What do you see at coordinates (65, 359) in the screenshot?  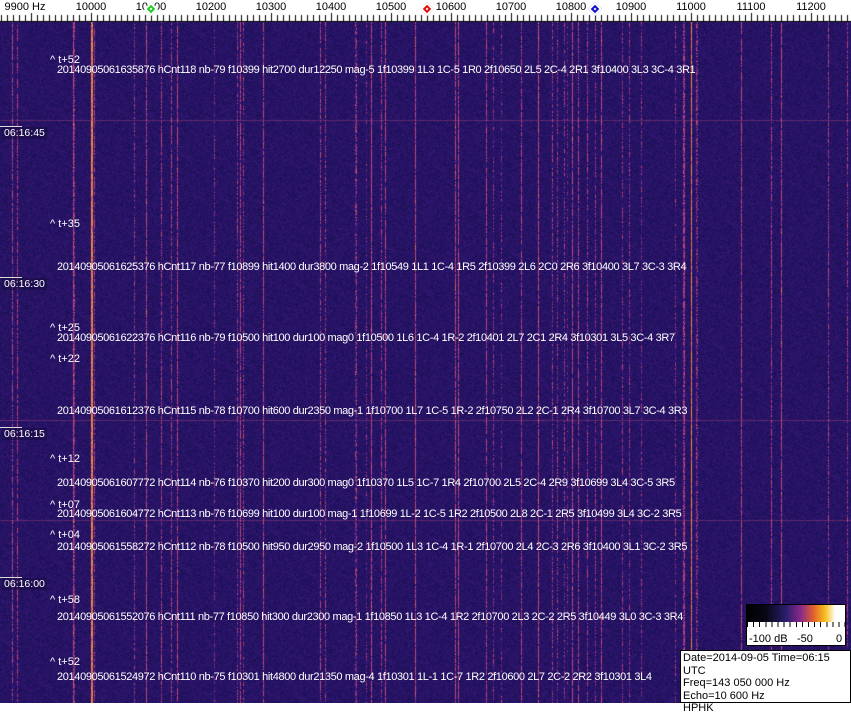 I see `time-offset: ^ t+22` at bounding box center [65, 359].